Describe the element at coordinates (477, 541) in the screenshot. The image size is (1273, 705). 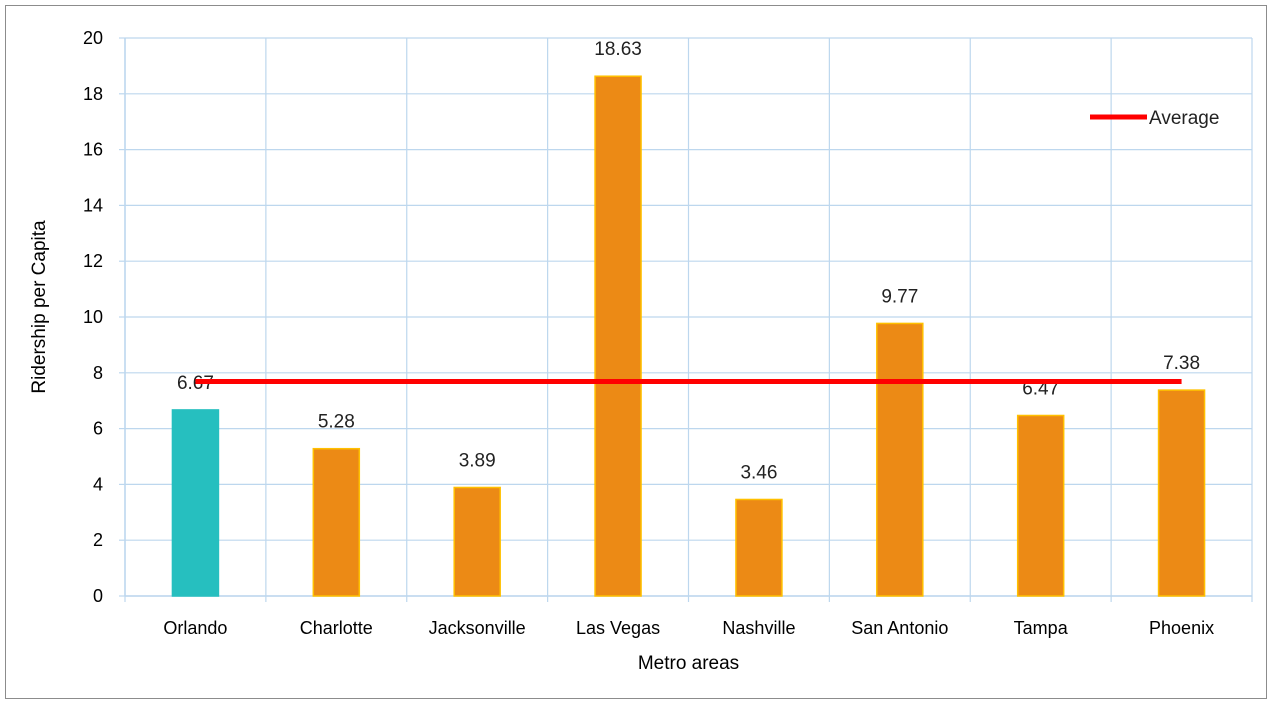
I see `bar-jacksonville` at that location.